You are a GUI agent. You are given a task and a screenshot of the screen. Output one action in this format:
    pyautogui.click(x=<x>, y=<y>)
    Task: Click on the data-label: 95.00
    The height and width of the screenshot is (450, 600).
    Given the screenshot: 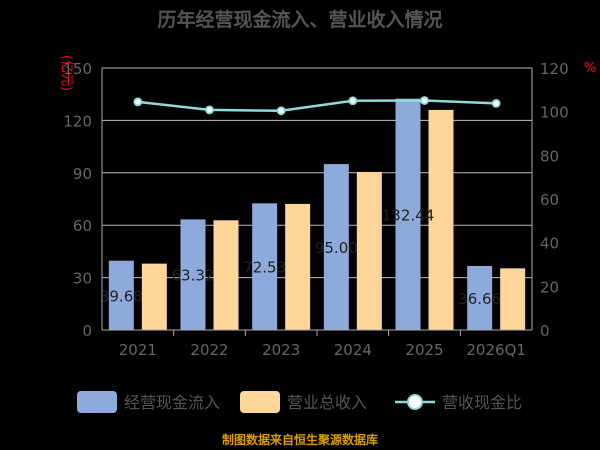 What is the action you would take?
    pyautogui.click(x=336, y=248)
    